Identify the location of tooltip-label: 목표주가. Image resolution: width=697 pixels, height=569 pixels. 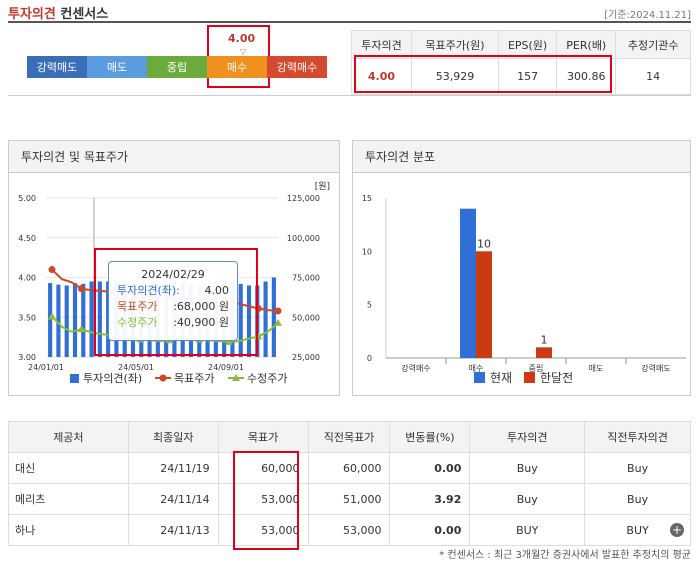
(137, 306).